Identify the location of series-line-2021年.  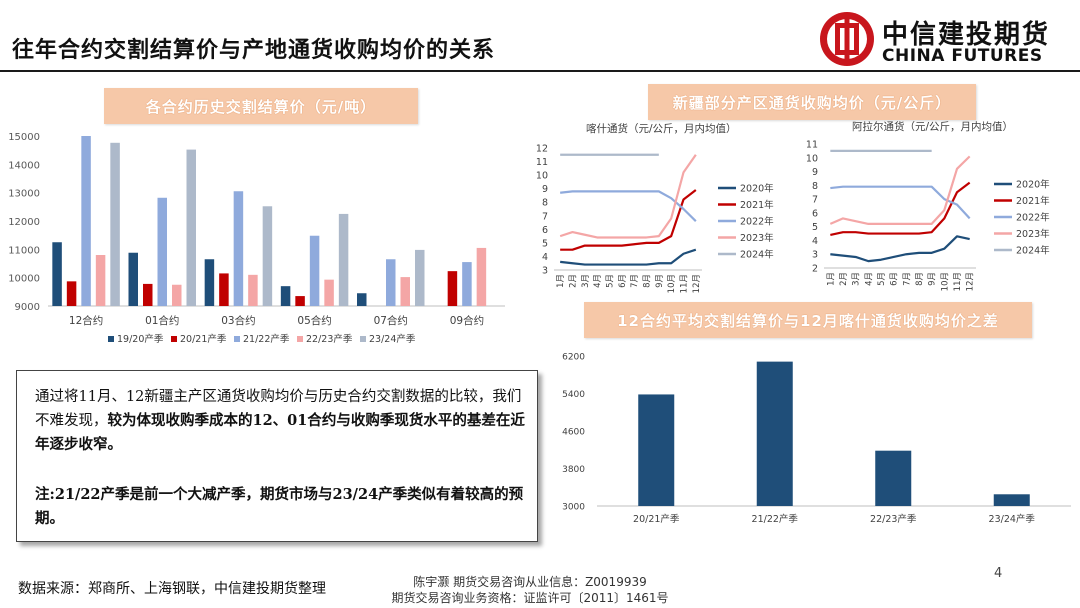
(628, 220).